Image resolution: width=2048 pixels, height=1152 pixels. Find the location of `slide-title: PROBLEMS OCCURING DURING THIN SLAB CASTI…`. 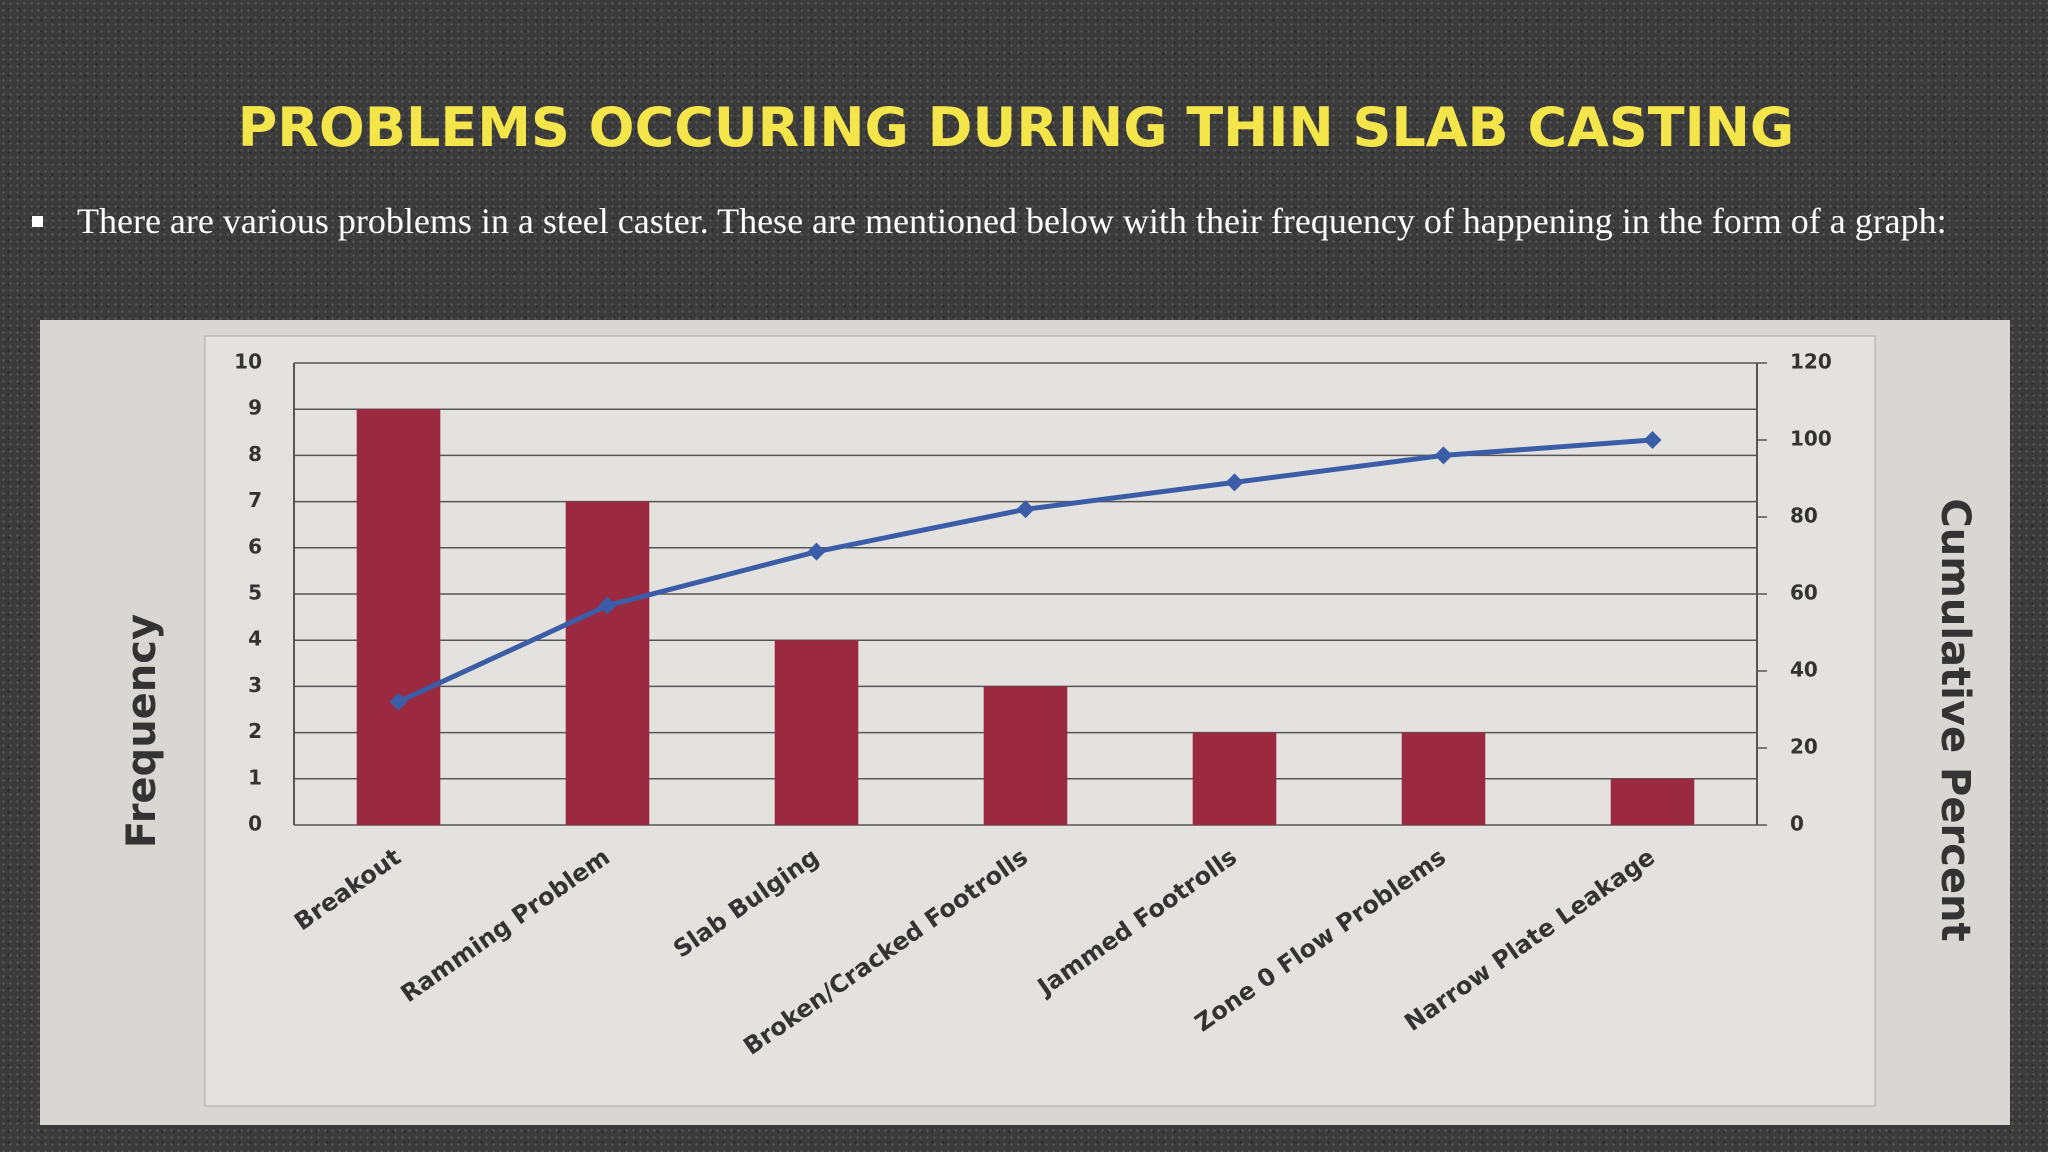

slide-title: PROBLEMS OCCURING DURING THIN SLAB CASTI… is located at coordinates (1016, 127).